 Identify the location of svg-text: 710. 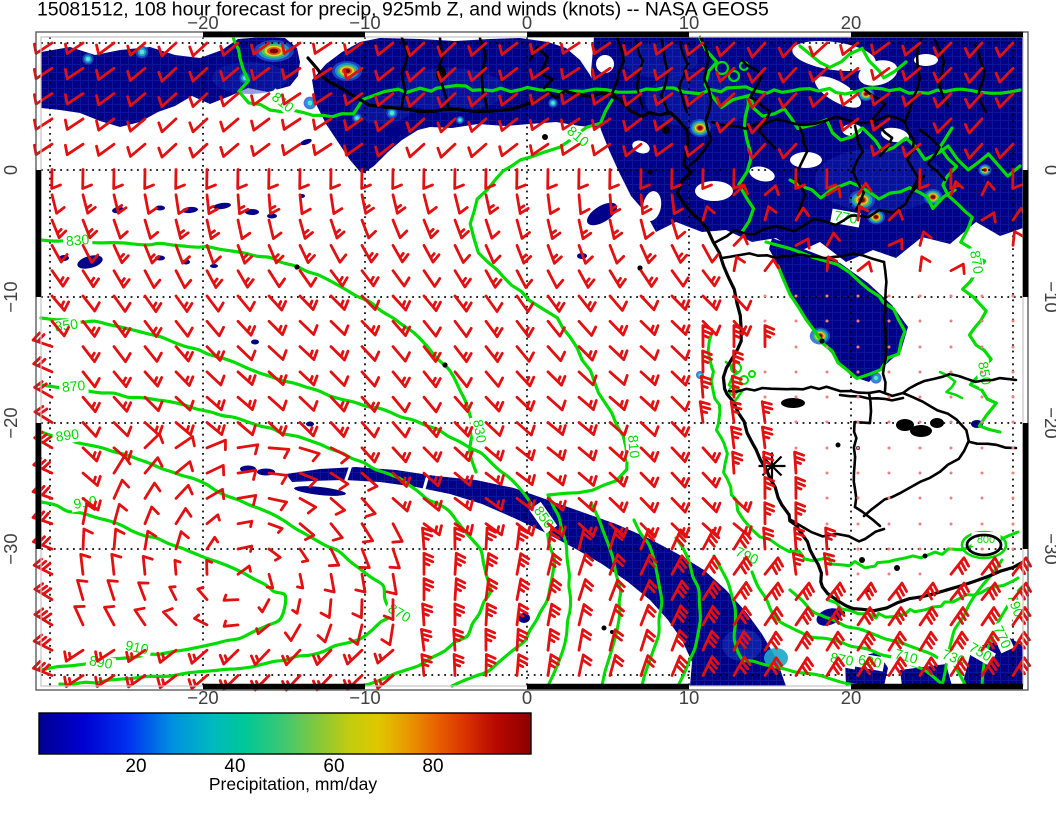
(906, 656).